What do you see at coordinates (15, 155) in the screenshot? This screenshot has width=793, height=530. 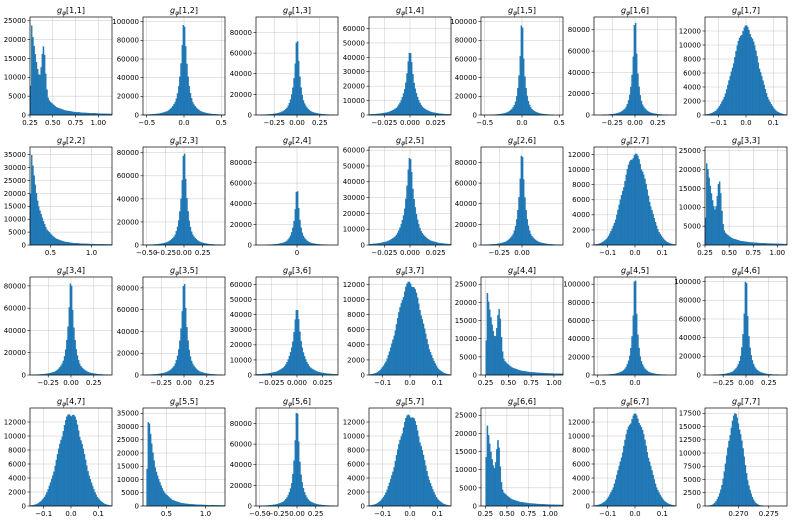 I see `y-tick-label: 35000` at bounding box center [15, 155].